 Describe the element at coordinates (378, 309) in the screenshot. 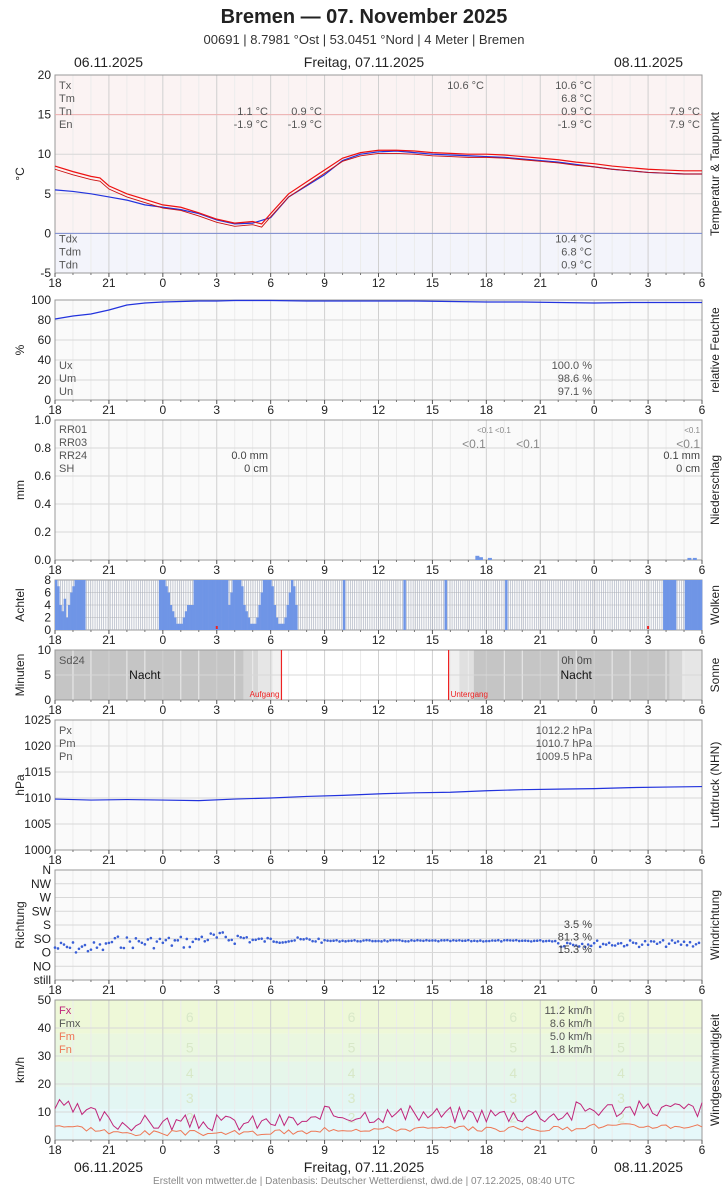

I see `series-humidity` at that location.